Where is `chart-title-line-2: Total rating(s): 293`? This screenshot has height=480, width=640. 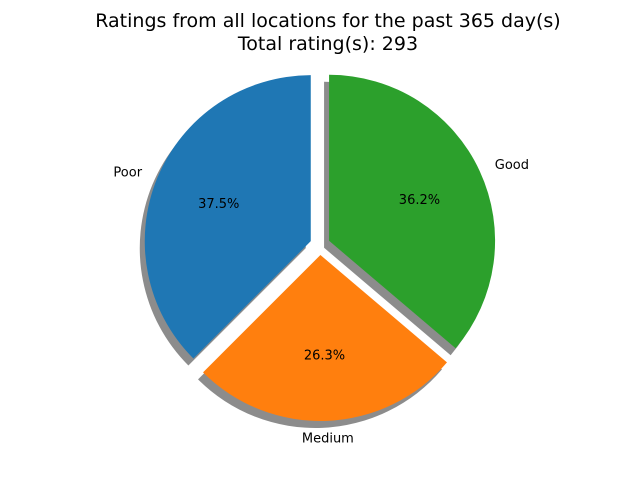 chart-title-line-2: Total rating(s): 293 is located at coordinates (327, 44).